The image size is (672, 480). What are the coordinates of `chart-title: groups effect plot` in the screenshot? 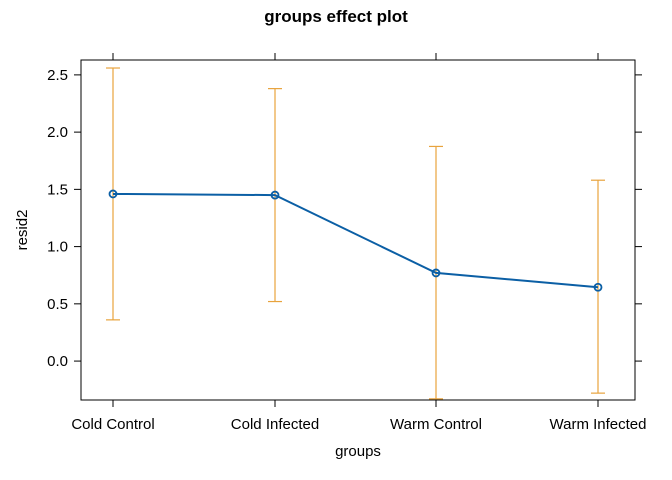 It's located at (336, 16).